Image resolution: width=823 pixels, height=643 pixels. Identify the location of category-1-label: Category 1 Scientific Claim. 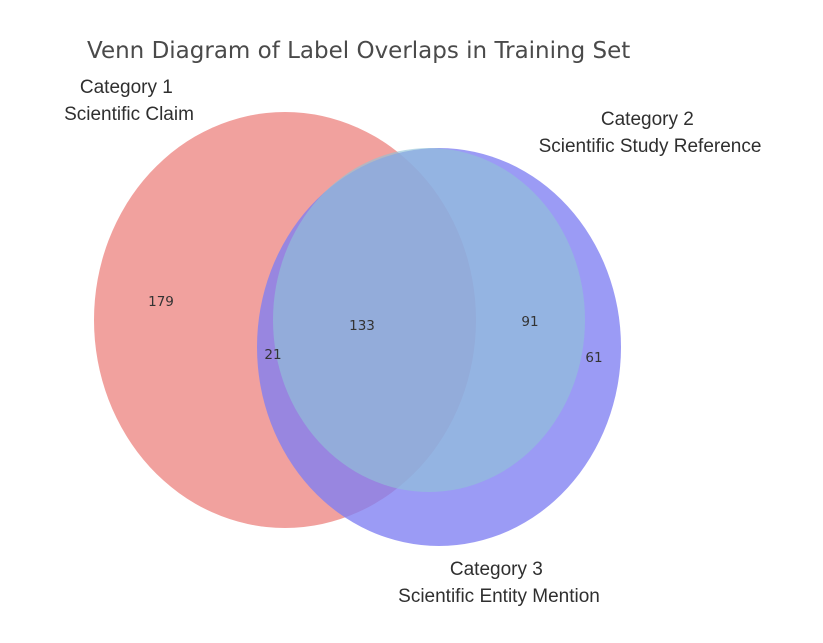
(129, 101).